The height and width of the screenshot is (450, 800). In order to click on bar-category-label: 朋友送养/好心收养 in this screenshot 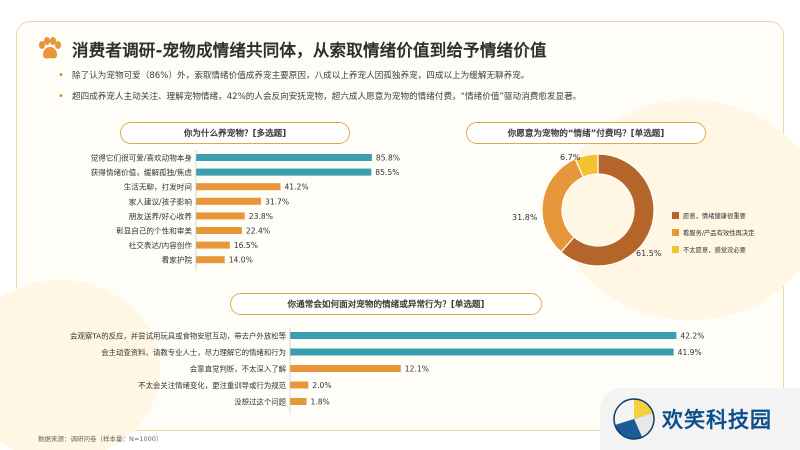, I will do `click(161, 216)`.